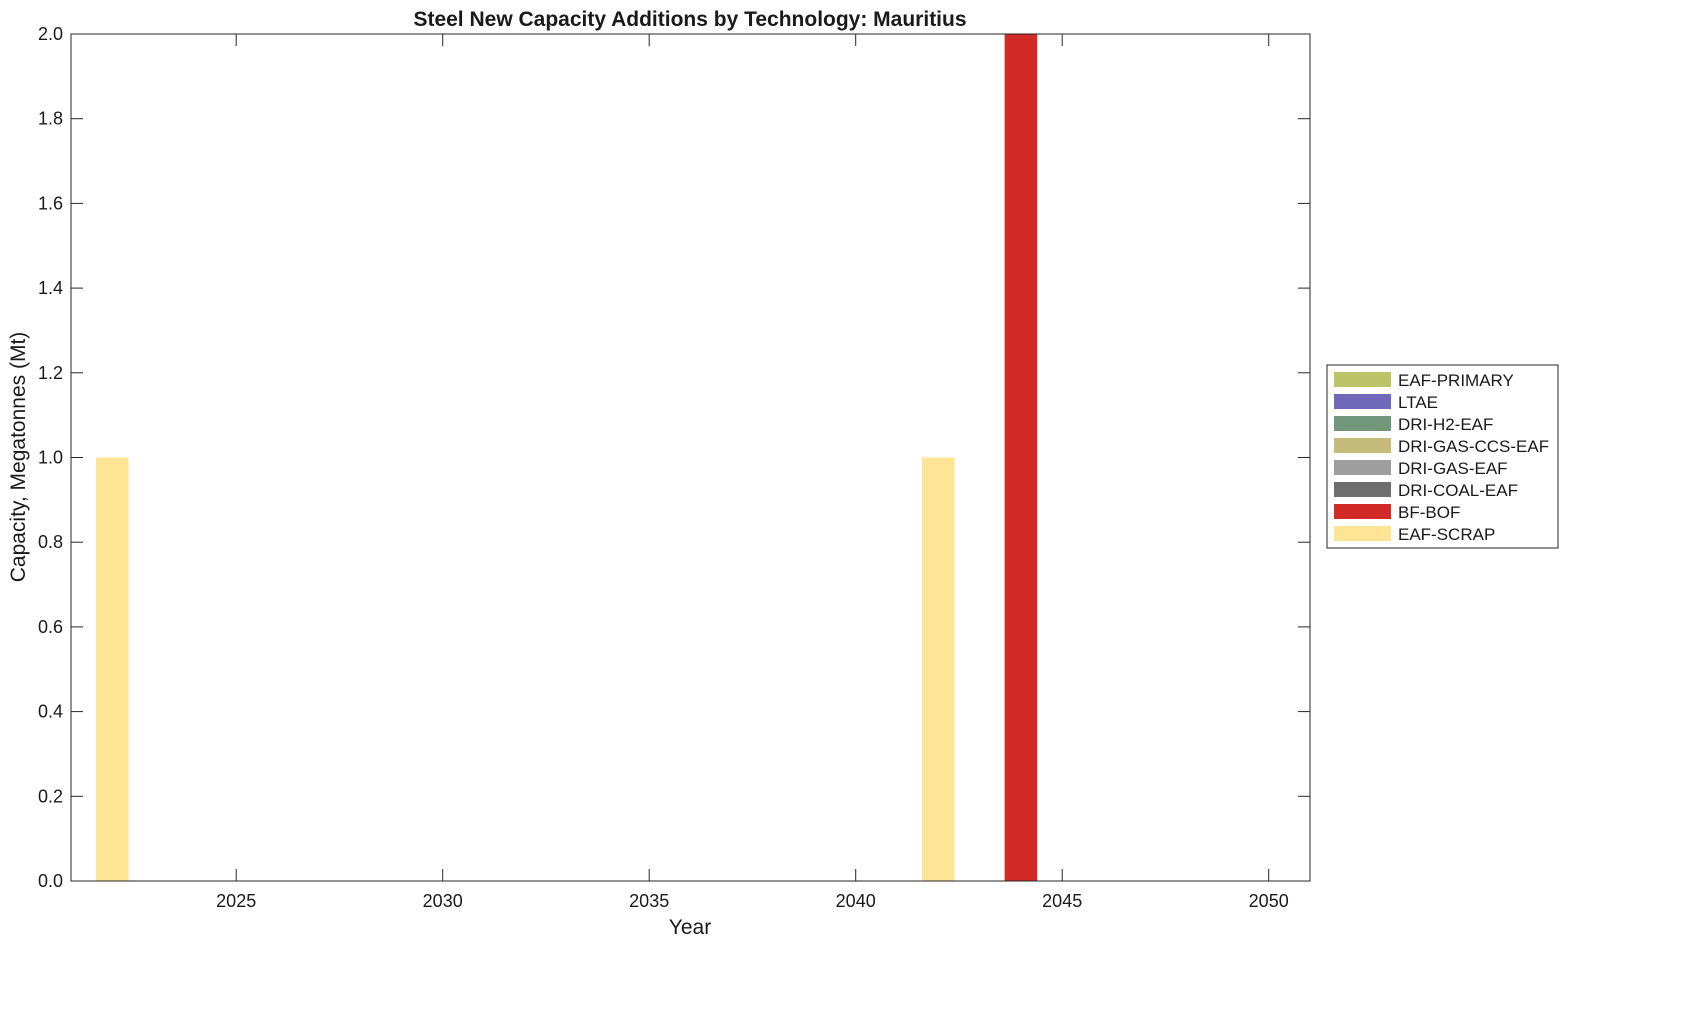 The height and width of the screenshot is (1021, 1696). Describe the element at coordinates (1021, 457) in the screenshot. I see `bar-bf-bof-2044` at that location.